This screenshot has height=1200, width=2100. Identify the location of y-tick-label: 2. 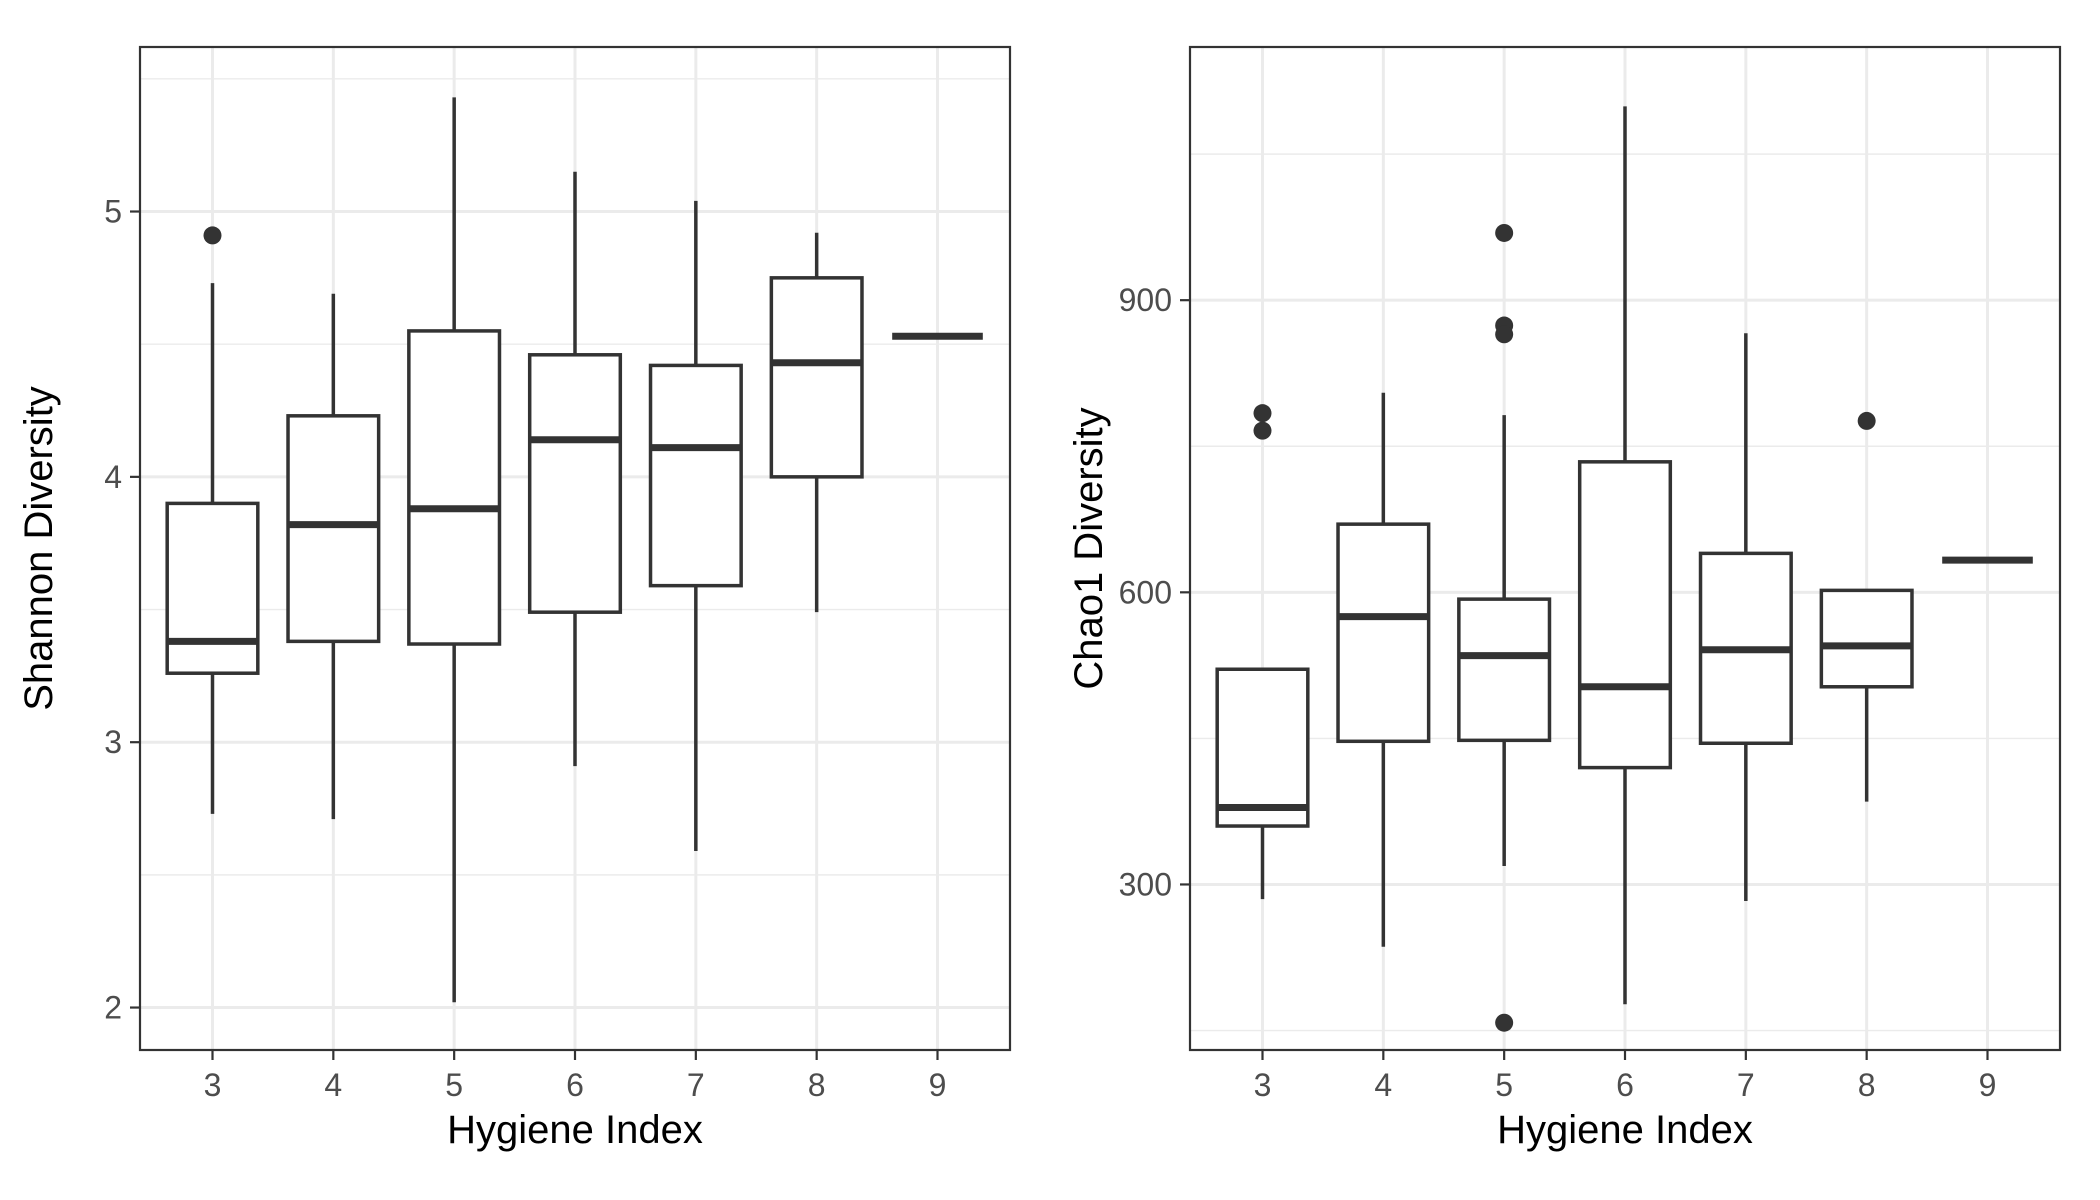
(113, 1008).